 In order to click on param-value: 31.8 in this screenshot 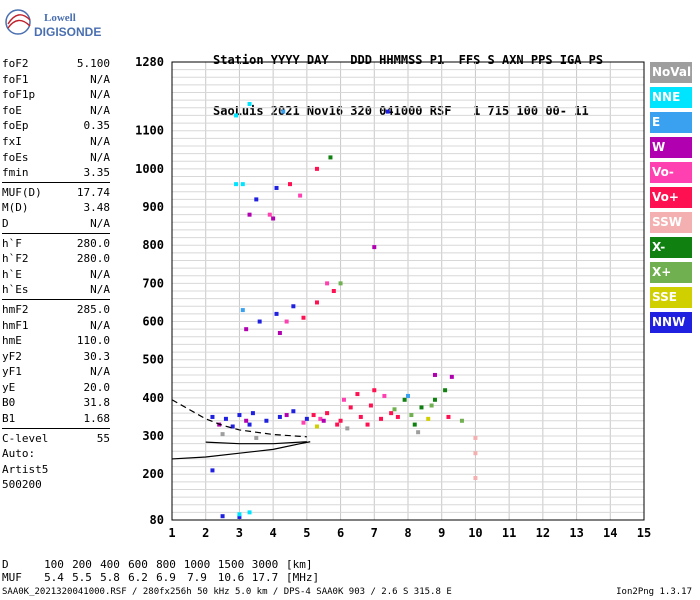, I will do `click(97, 403)`.